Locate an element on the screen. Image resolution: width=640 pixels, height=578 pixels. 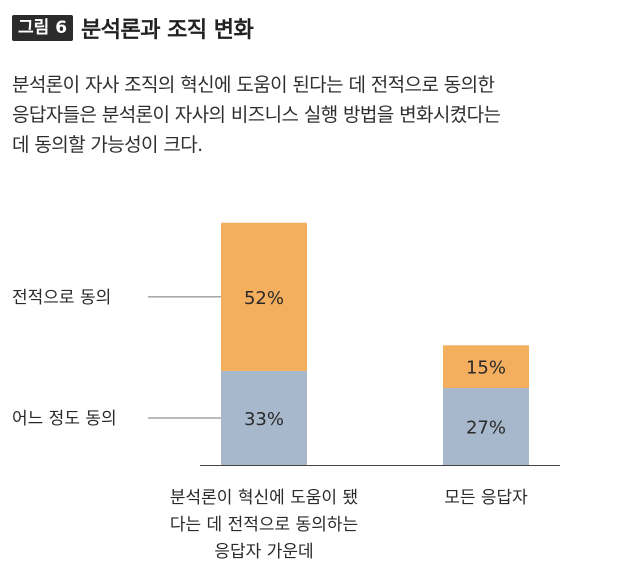
caption-line: 응답자들은 분석론이 자사의 비즈니스 실행 방법을 변화시켰다는 is located at coordinates (256, 115).